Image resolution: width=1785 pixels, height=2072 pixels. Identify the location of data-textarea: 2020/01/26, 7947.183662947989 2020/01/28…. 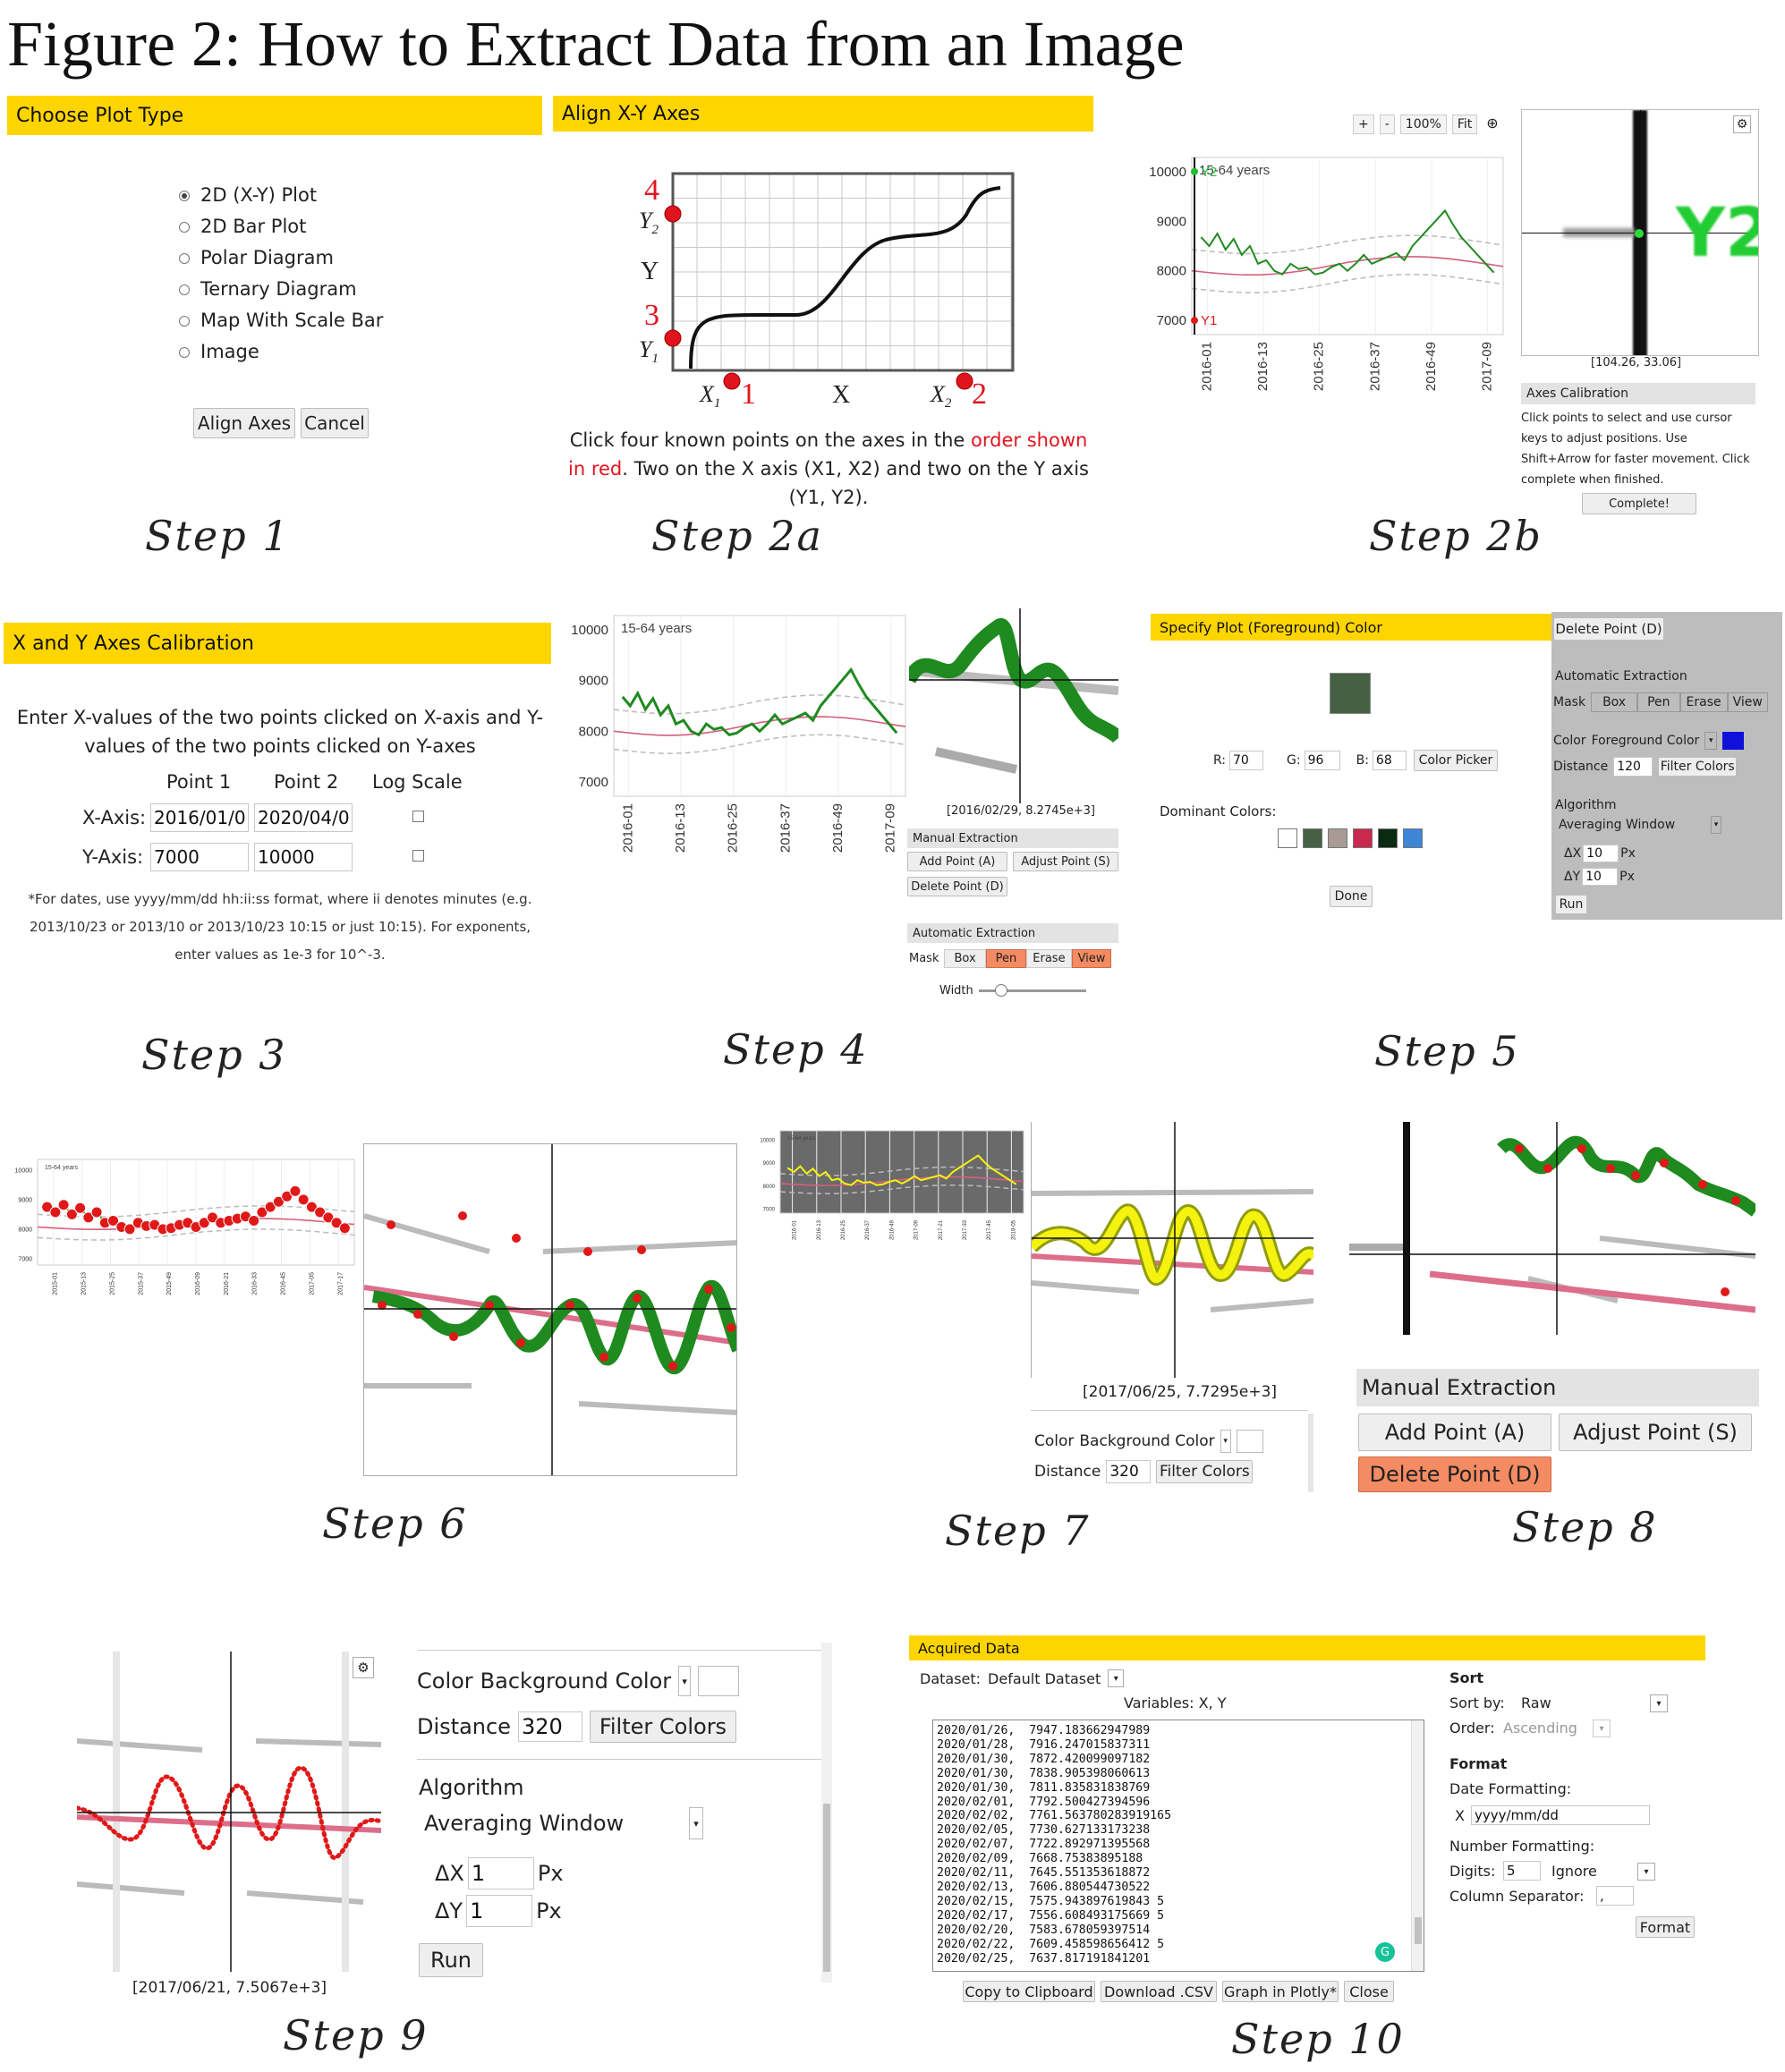
(1178, 1846).